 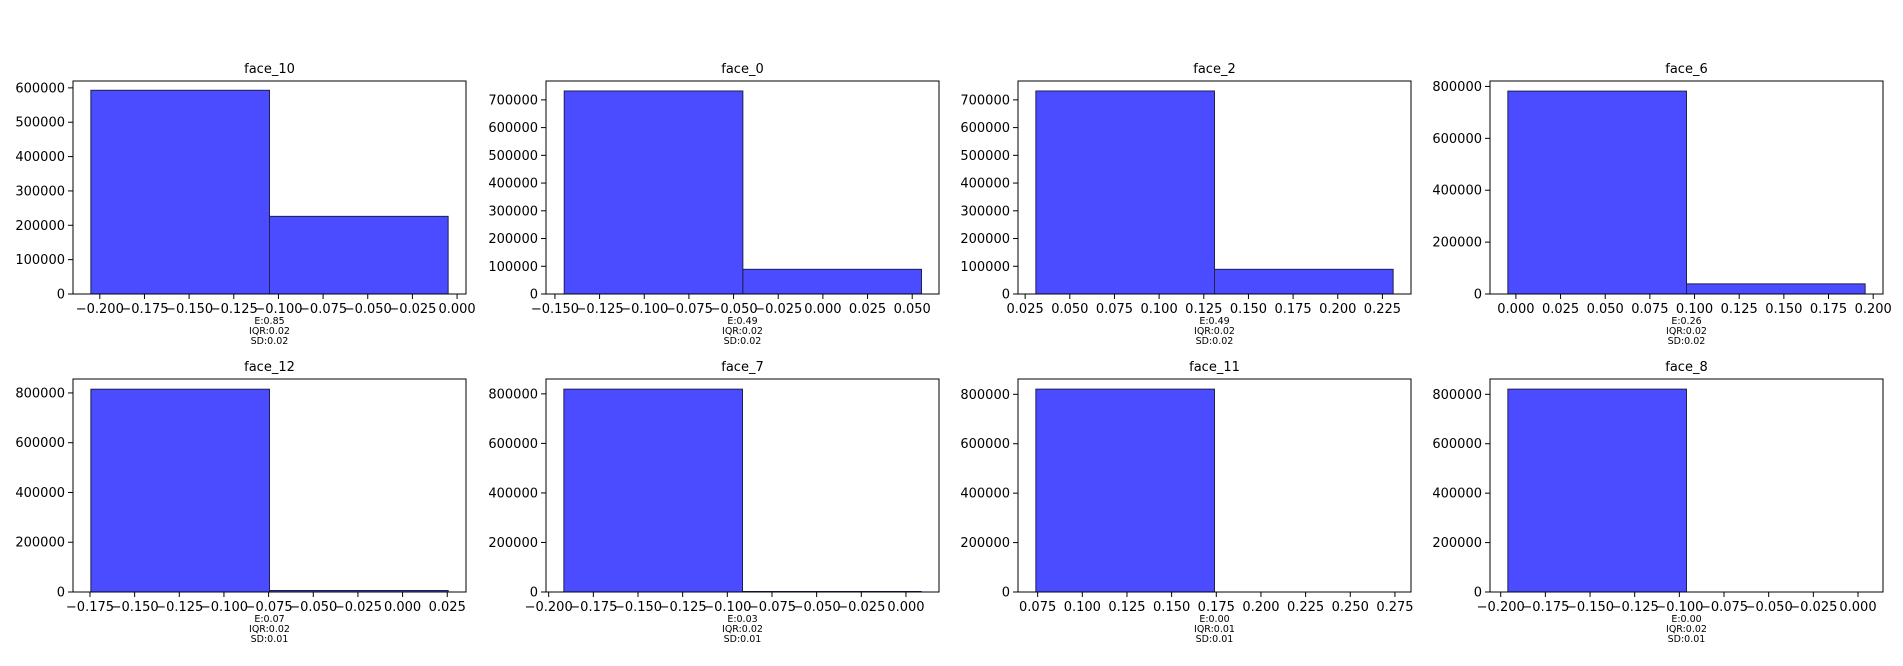 I want to click on x-tick-label: 0.200, so click(x=1260, y=607).